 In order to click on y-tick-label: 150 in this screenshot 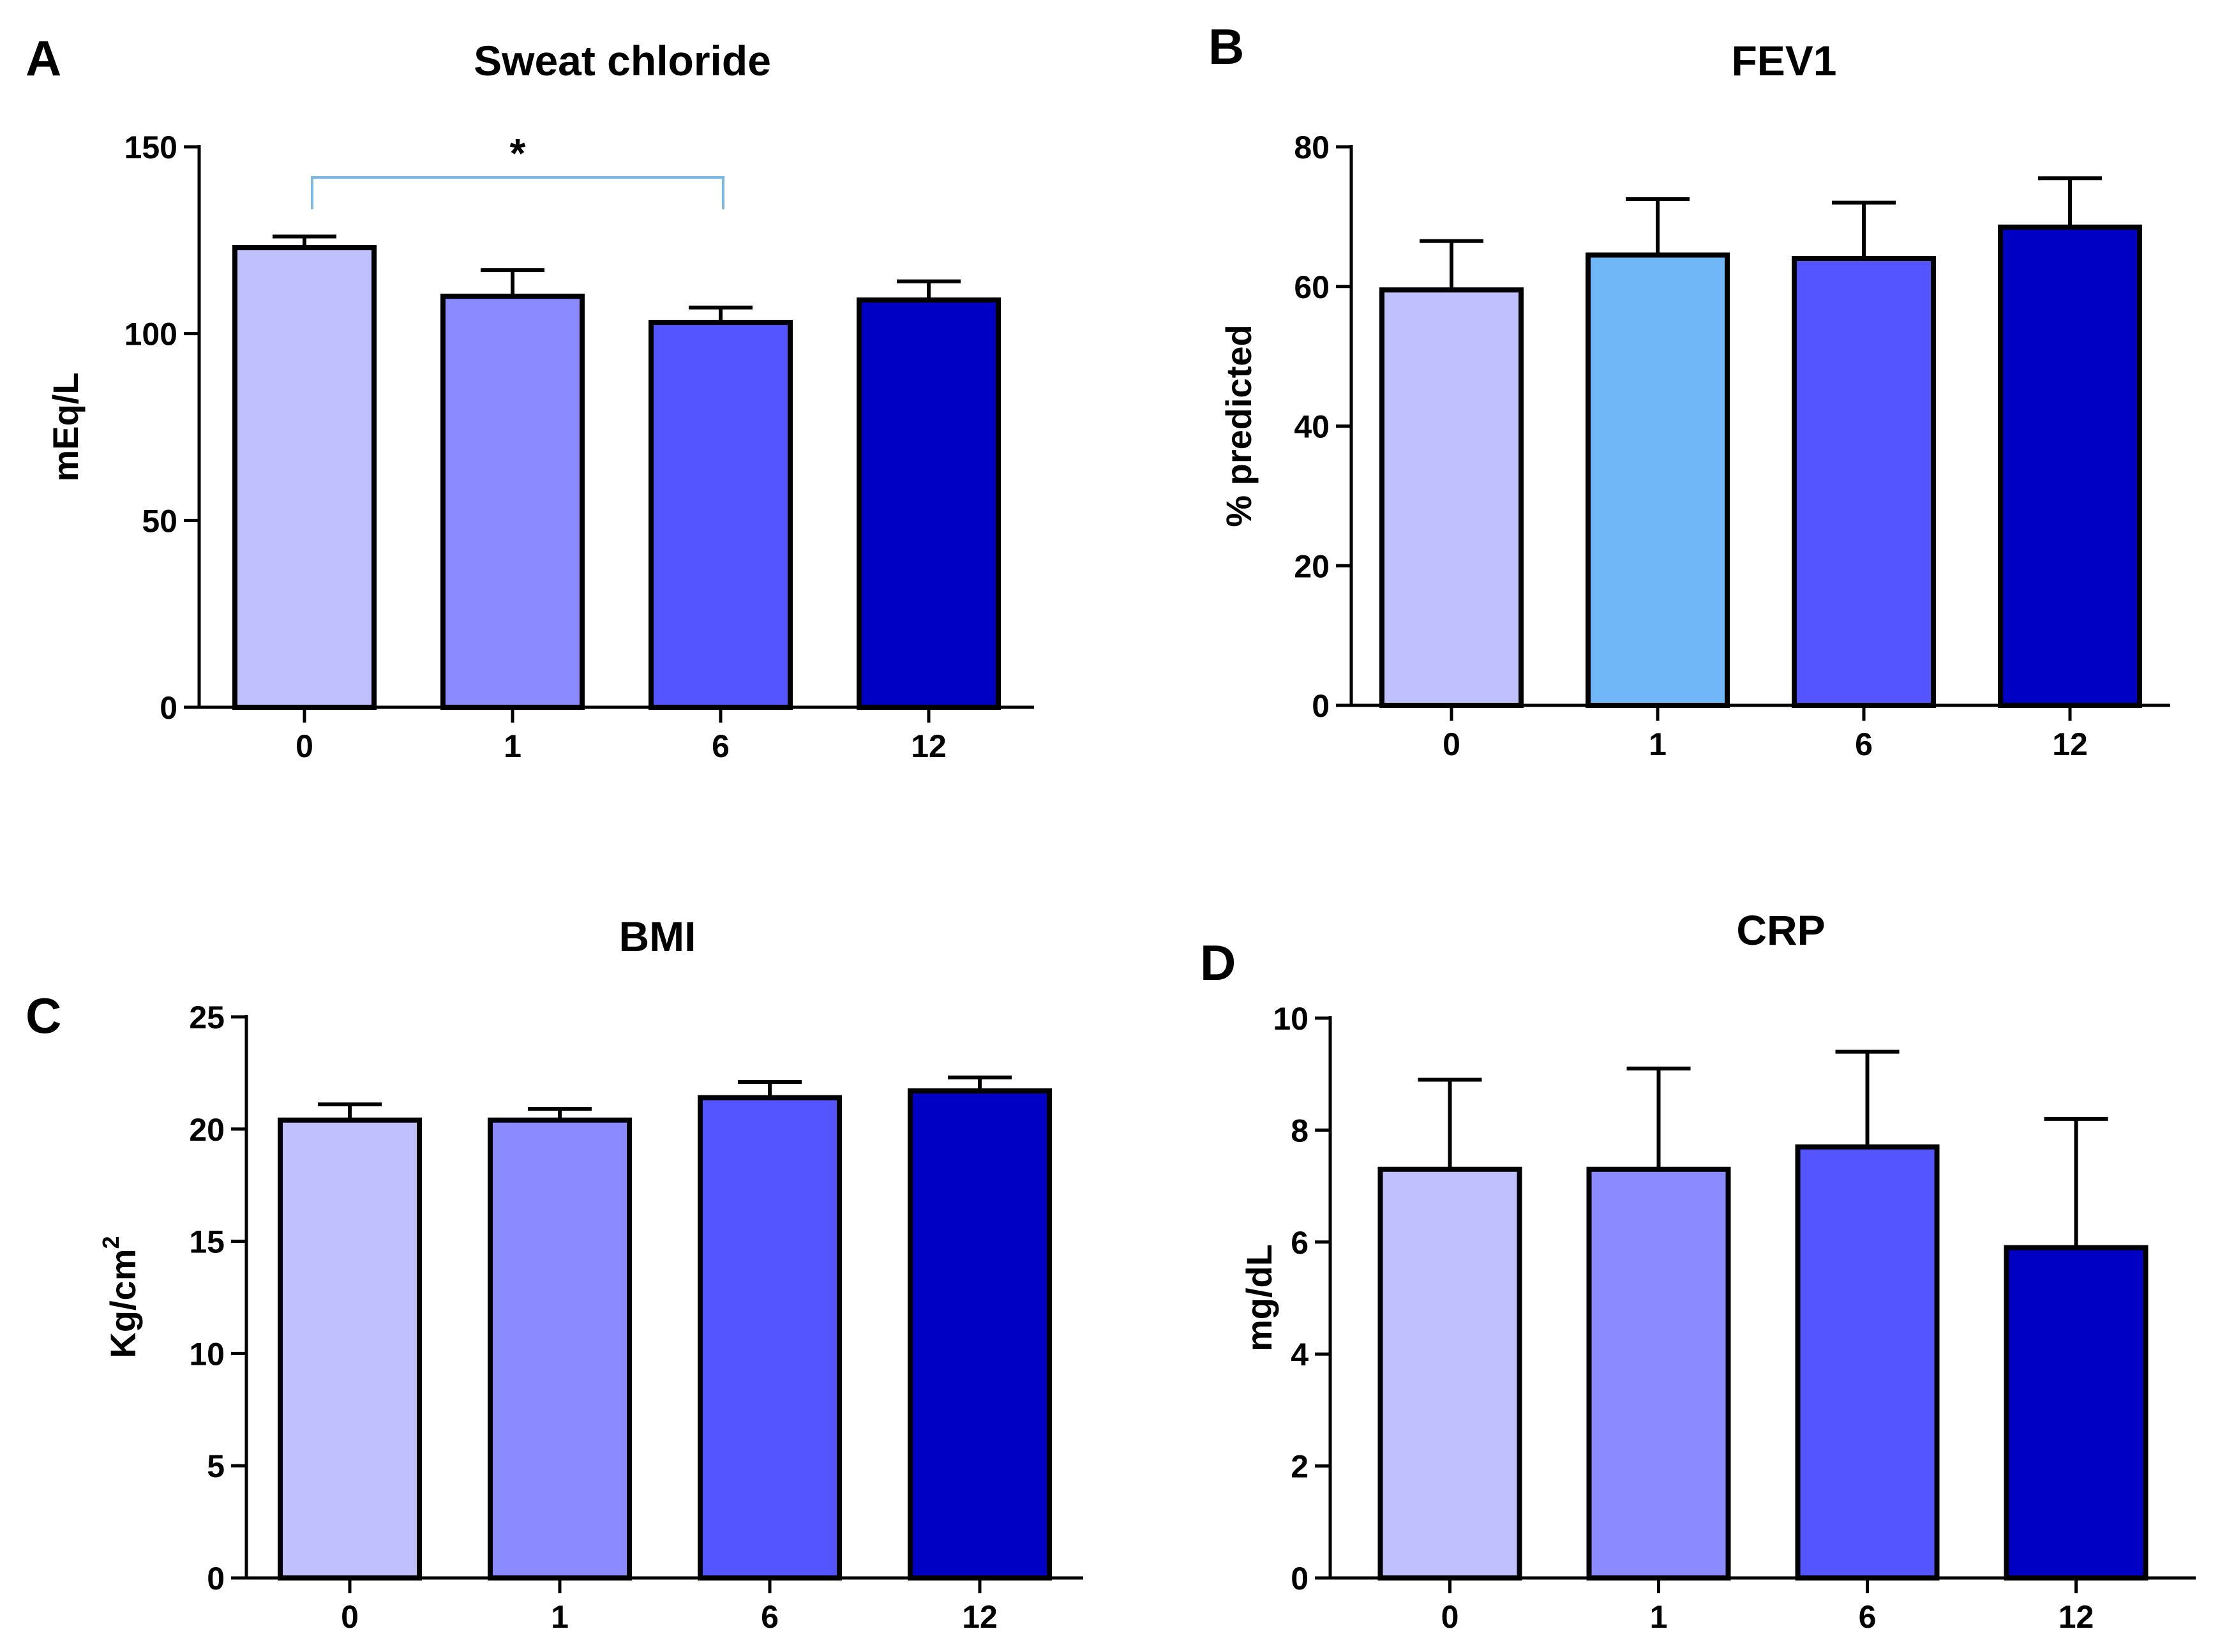, I will do `click(150, 147)`.